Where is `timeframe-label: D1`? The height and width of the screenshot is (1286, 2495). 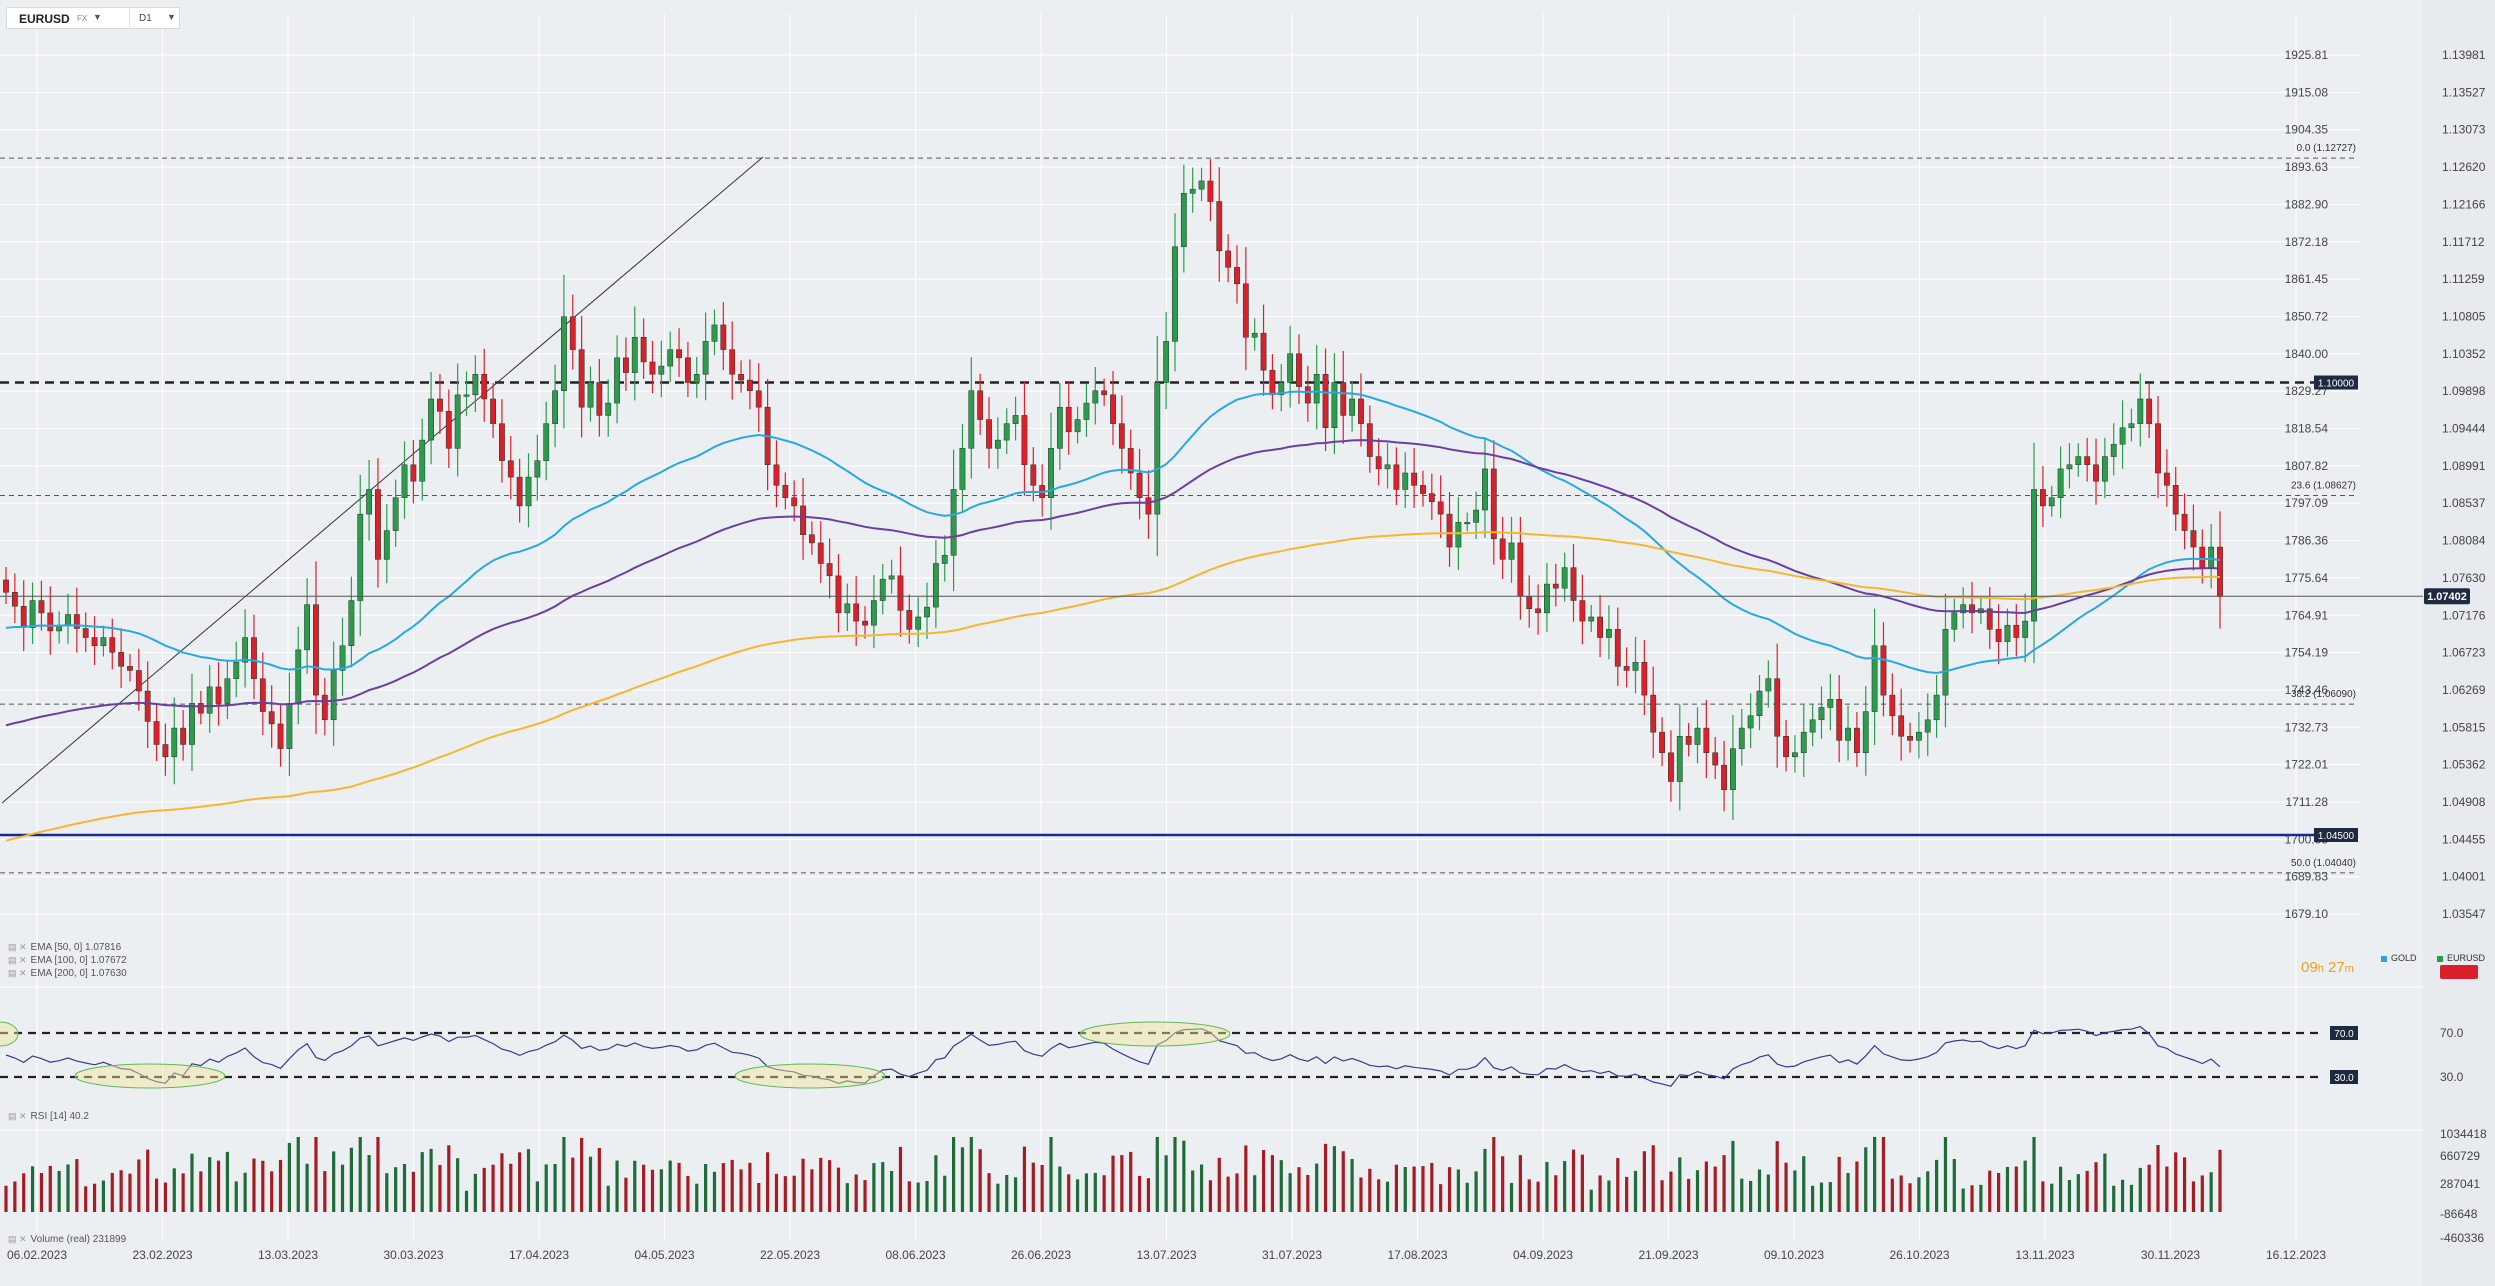
timeframe-label: D1 is located at coordinates (145, 18).